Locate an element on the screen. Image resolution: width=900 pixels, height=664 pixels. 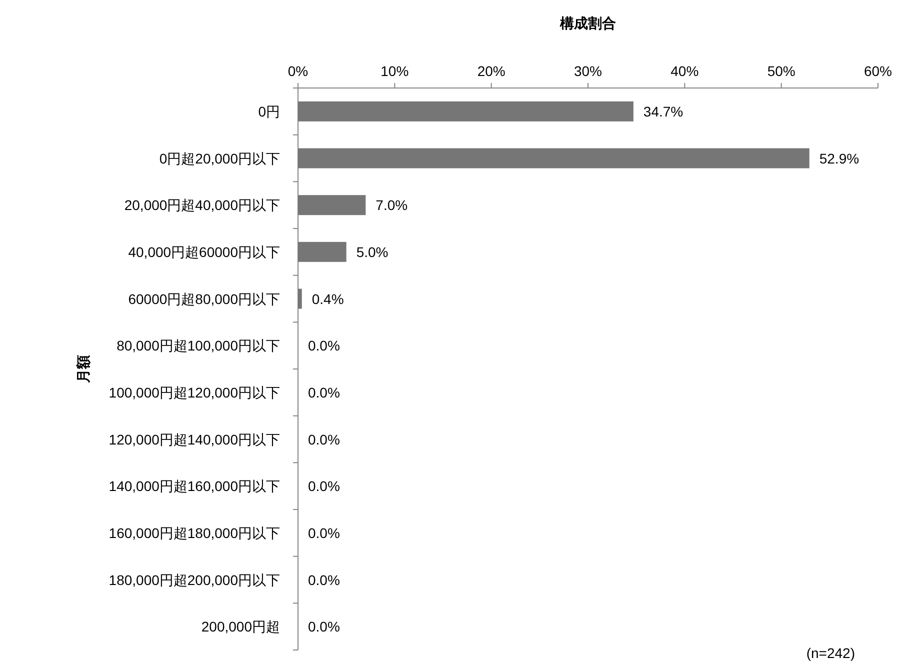
y-tick-label: 100,000円超120,000円以下 is located at coordinates (194, 392).